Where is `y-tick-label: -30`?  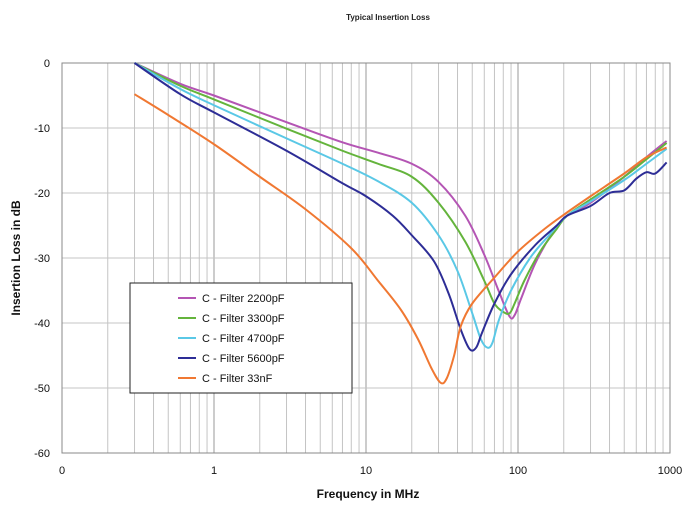
y-tick-label: -30 is located at coordinates (42, 259).